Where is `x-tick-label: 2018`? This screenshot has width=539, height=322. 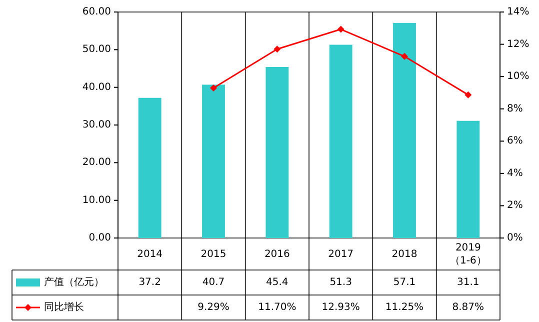
x-tick-label: 2018 is located at coordinates (405, 254).